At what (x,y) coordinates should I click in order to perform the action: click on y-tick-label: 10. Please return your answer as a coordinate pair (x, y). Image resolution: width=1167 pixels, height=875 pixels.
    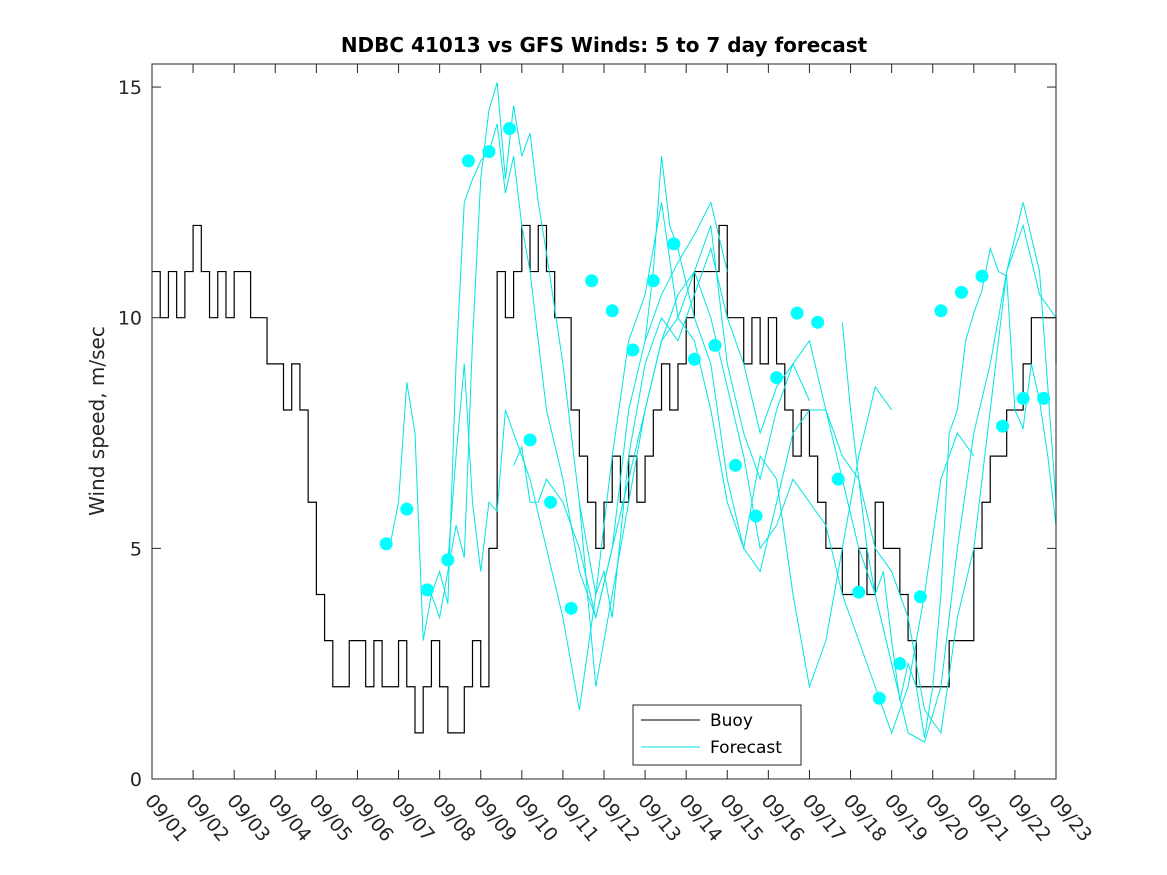
    Looking at the image, I should click on (130, 319).